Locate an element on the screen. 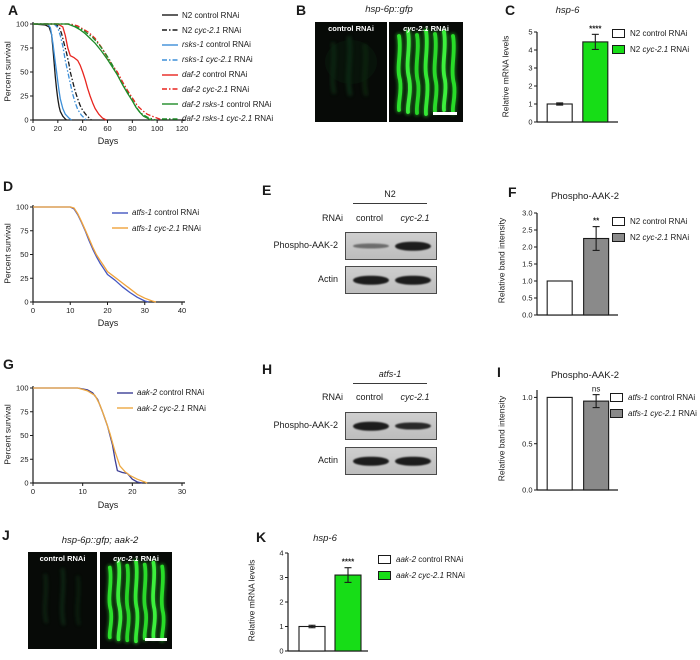 The height and width of the screenshot is (660, 700). b-micrograph-control: control RNAi is located at coordinates (351, 72).